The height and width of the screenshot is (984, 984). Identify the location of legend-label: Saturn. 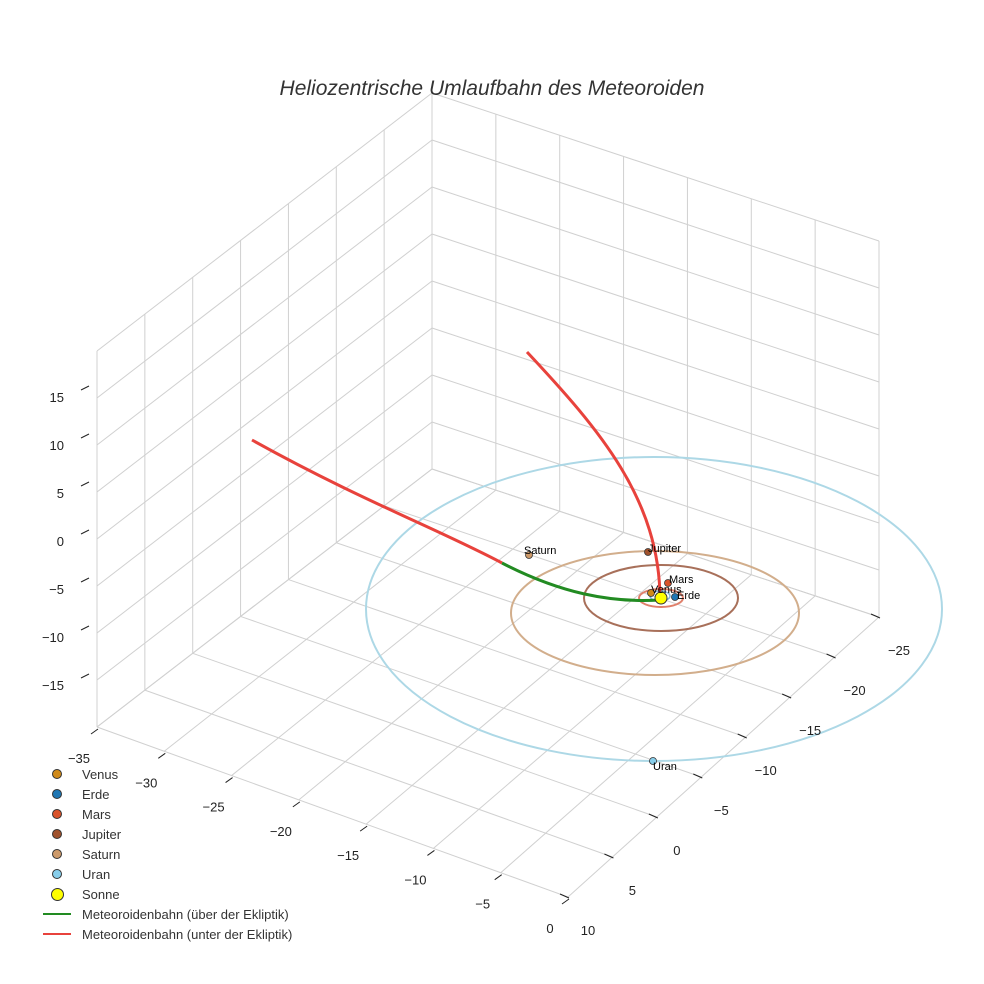
(101, 854).